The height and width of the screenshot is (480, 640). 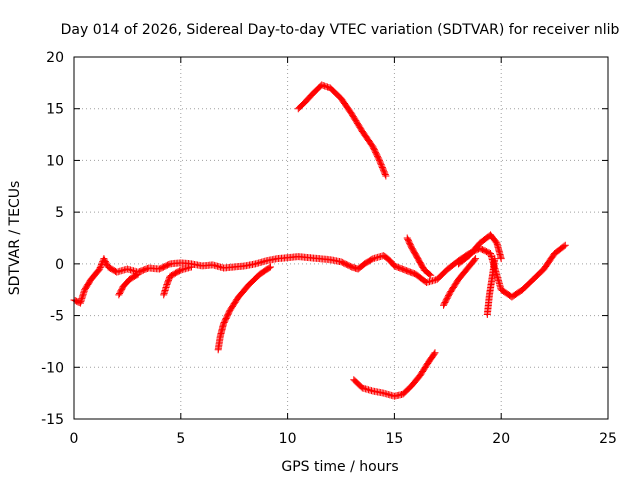 What do you see at coordinates (288, 439) in the screenshot?
I see `x-tick-label: 10` at bounding box center [288, 439].